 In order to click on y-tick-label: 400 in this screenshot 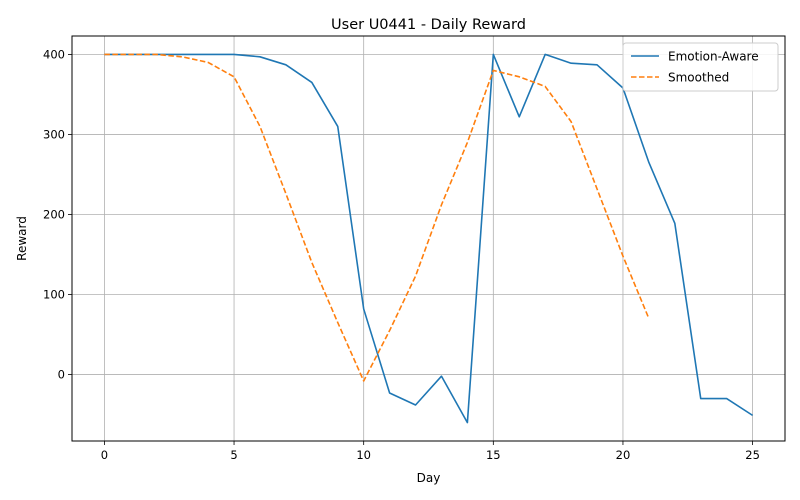, I will do `click(54, 54)`.